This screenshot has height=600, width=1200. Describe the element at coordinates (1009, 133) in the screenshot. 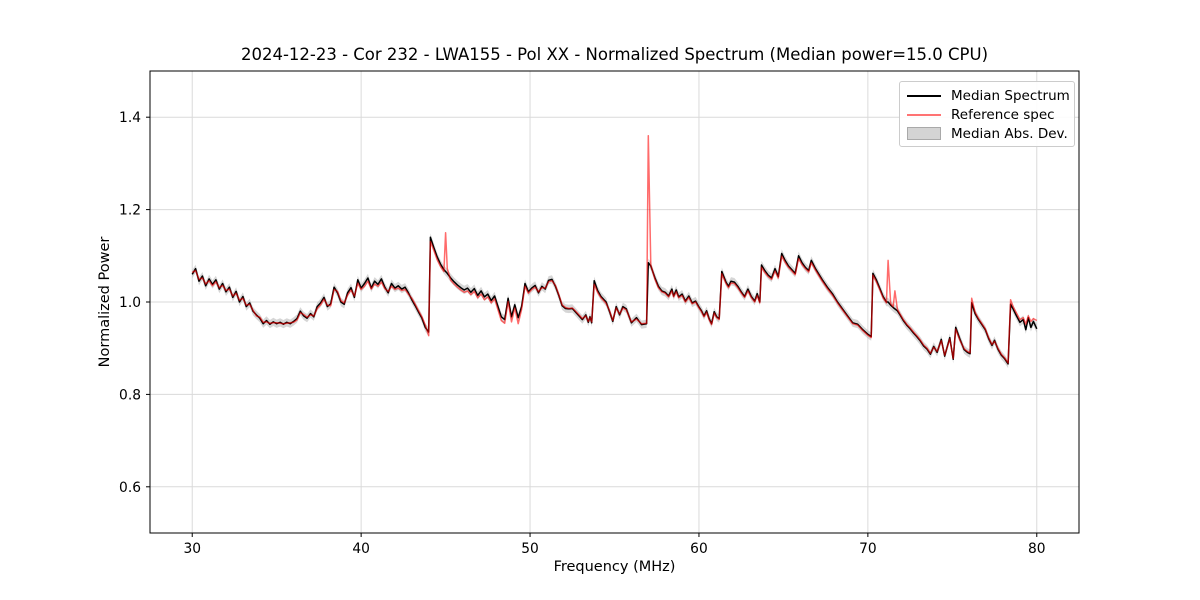

I see `legend-label: Median Abs. Dev.` at that location.